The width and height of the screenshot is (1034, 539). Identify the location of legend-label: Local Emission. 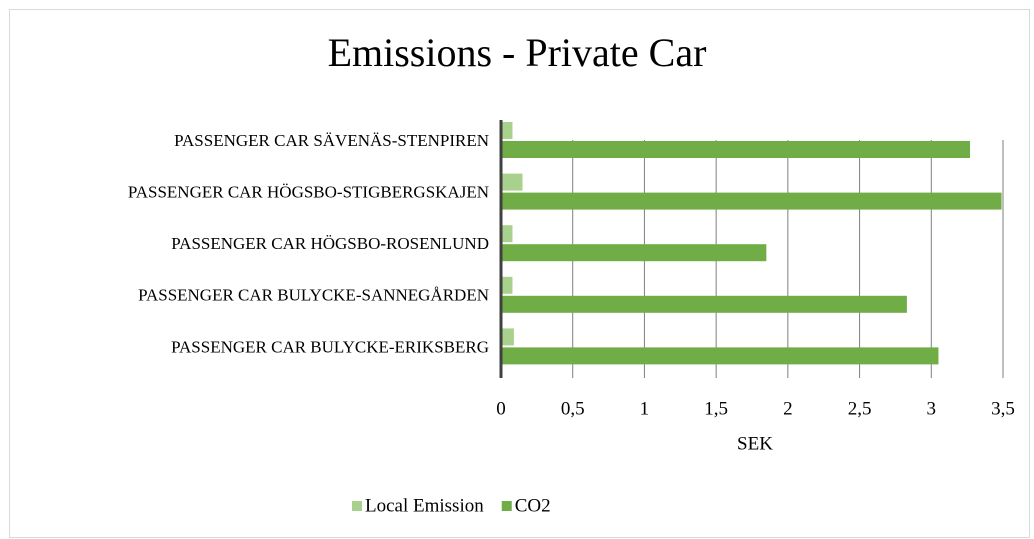
(424, 505).